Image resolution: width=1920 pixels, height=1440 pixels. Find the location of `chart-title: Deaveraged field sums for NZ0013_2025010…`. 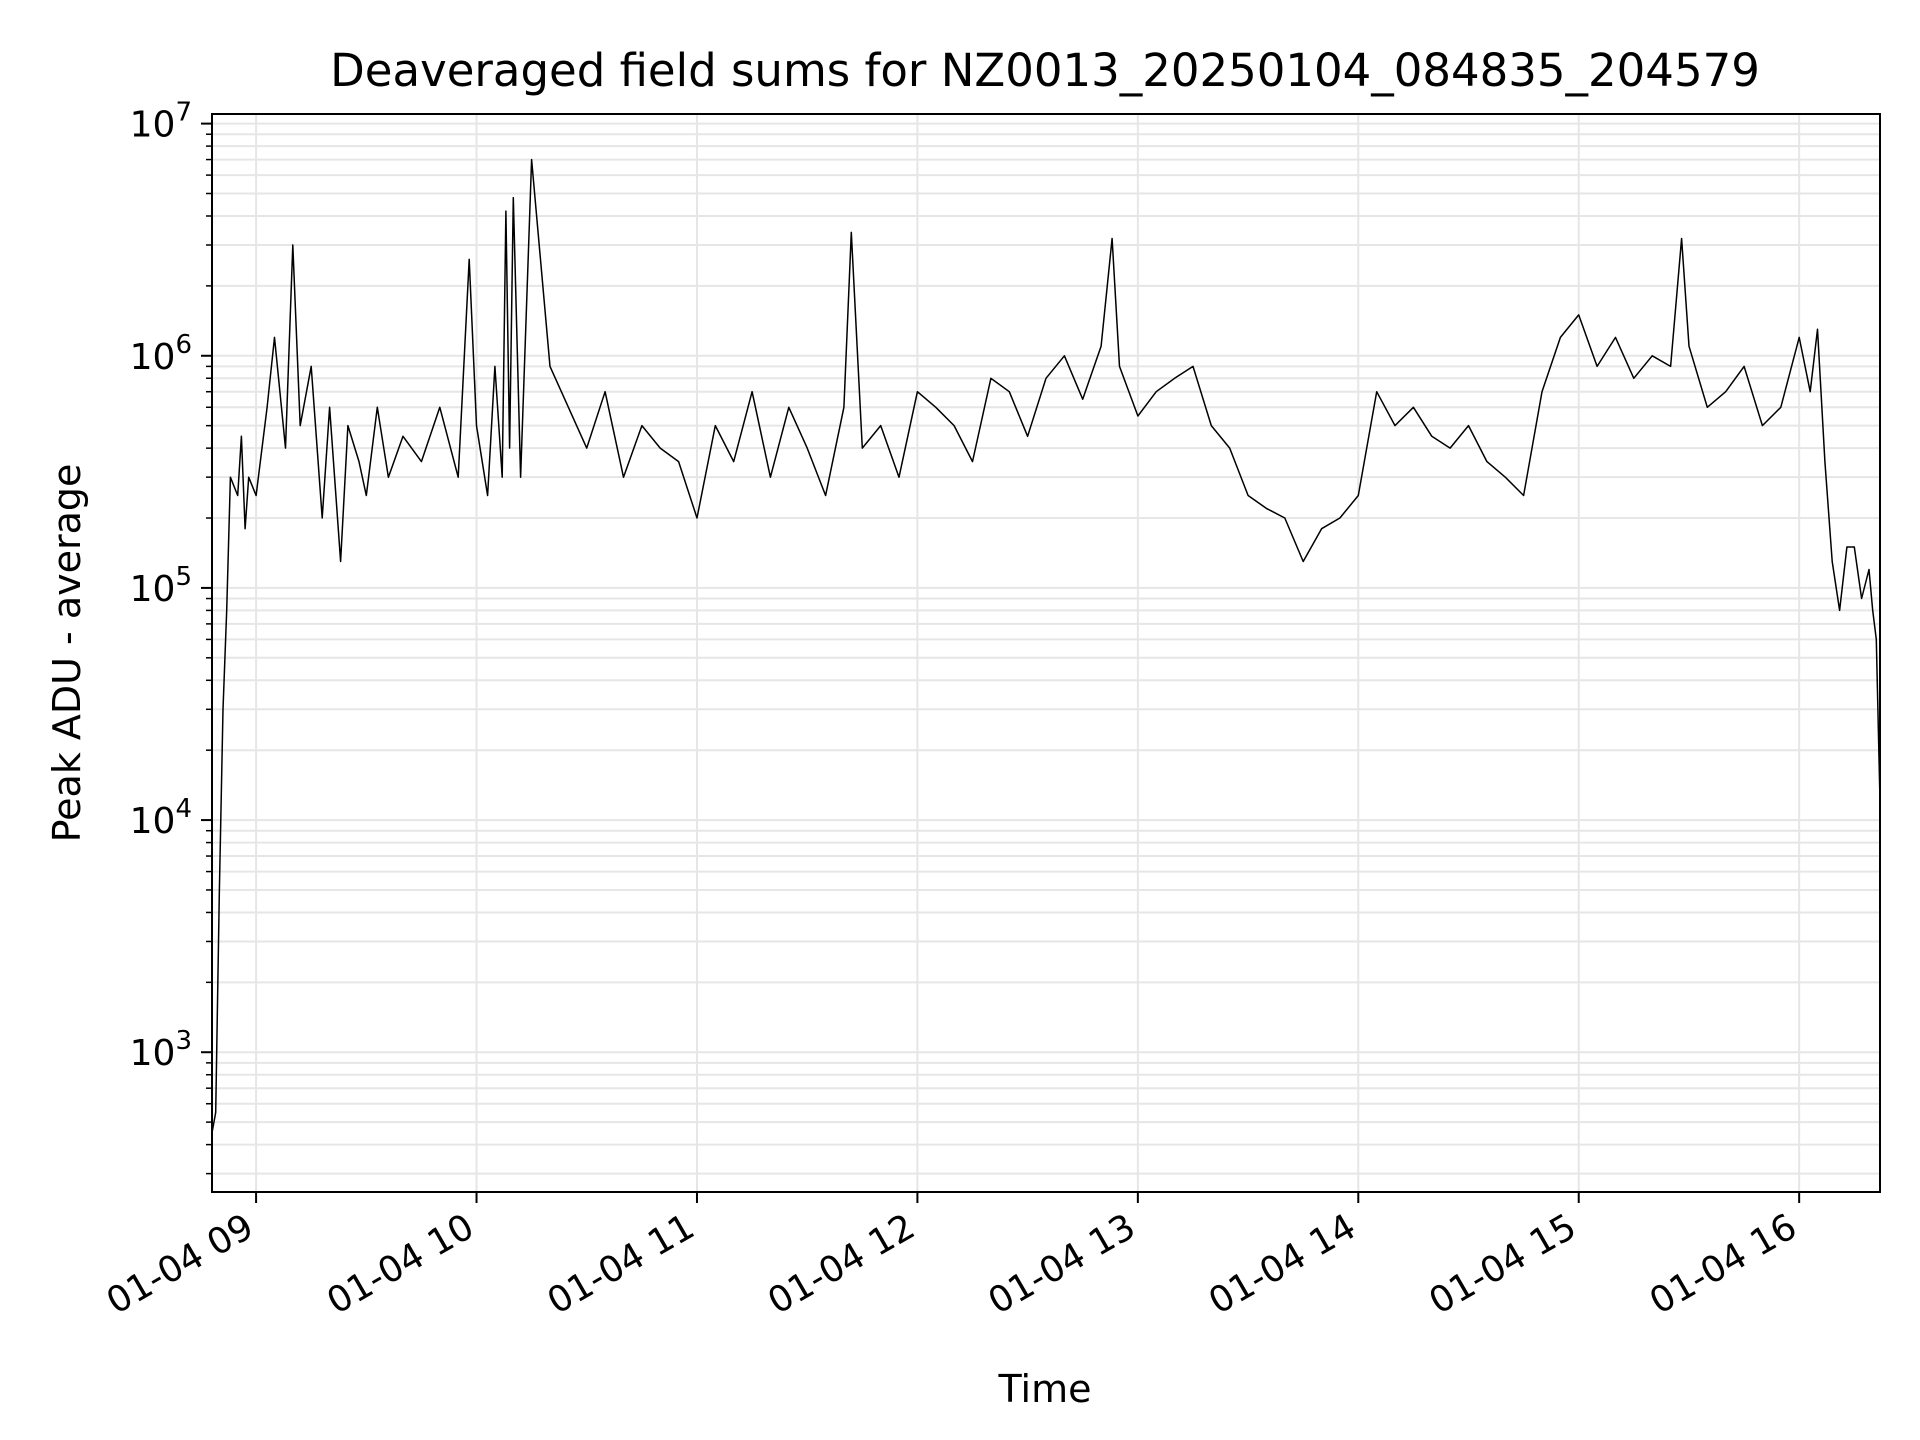

chart-title: Deaveraged field sums for NZ0013_2025010… is located at coordinates (1045, 70).